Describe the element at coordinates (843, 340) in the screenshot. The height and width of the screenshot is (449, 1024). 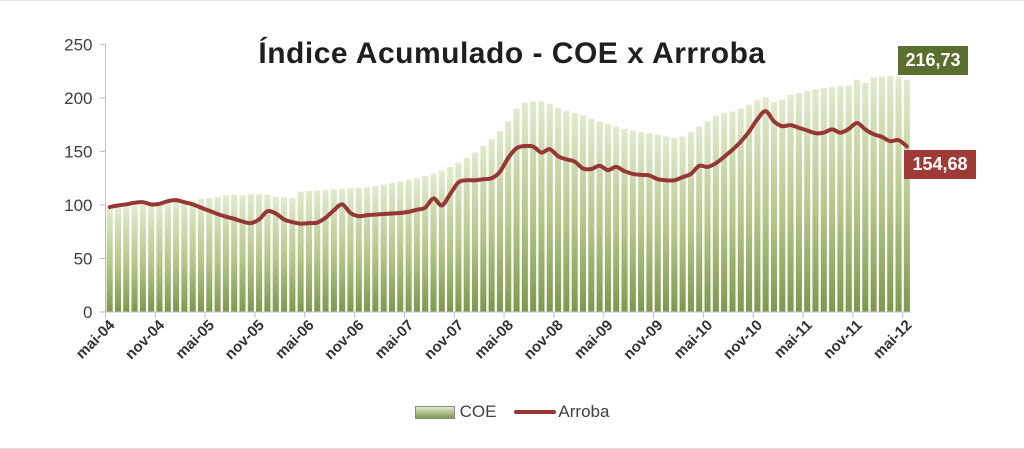
I see `x-axis-tick-label: nov-11` at that location.